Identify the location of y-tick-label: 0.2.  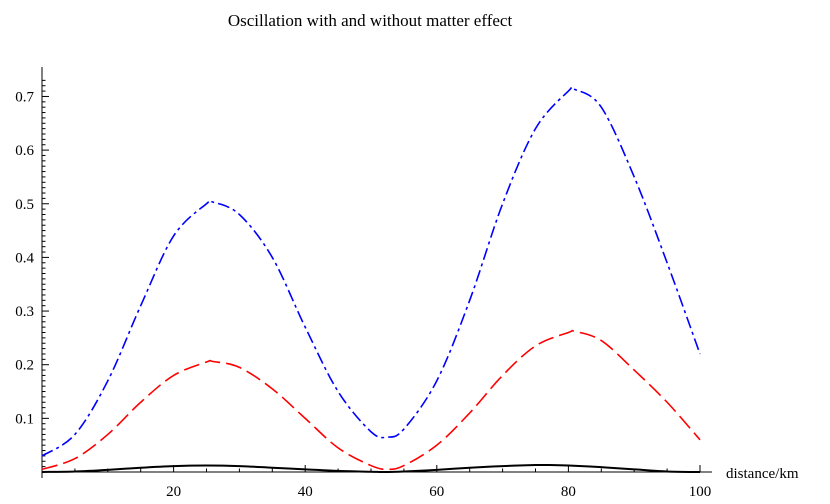
(24, 366).